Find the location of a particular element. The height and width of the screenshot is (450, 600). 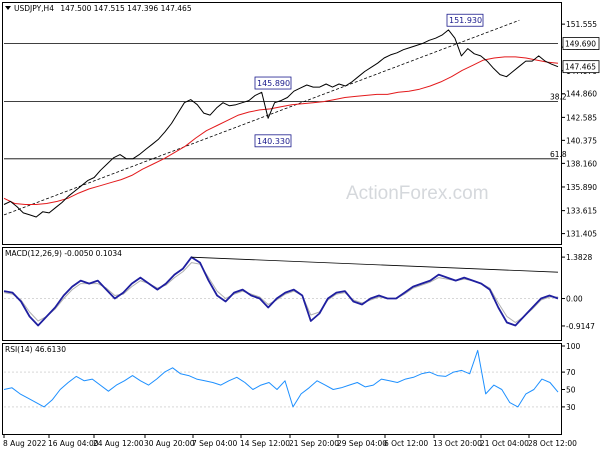

x-tick-label-3: 30 Aug 20:00 is located at coordinates (169, 443).